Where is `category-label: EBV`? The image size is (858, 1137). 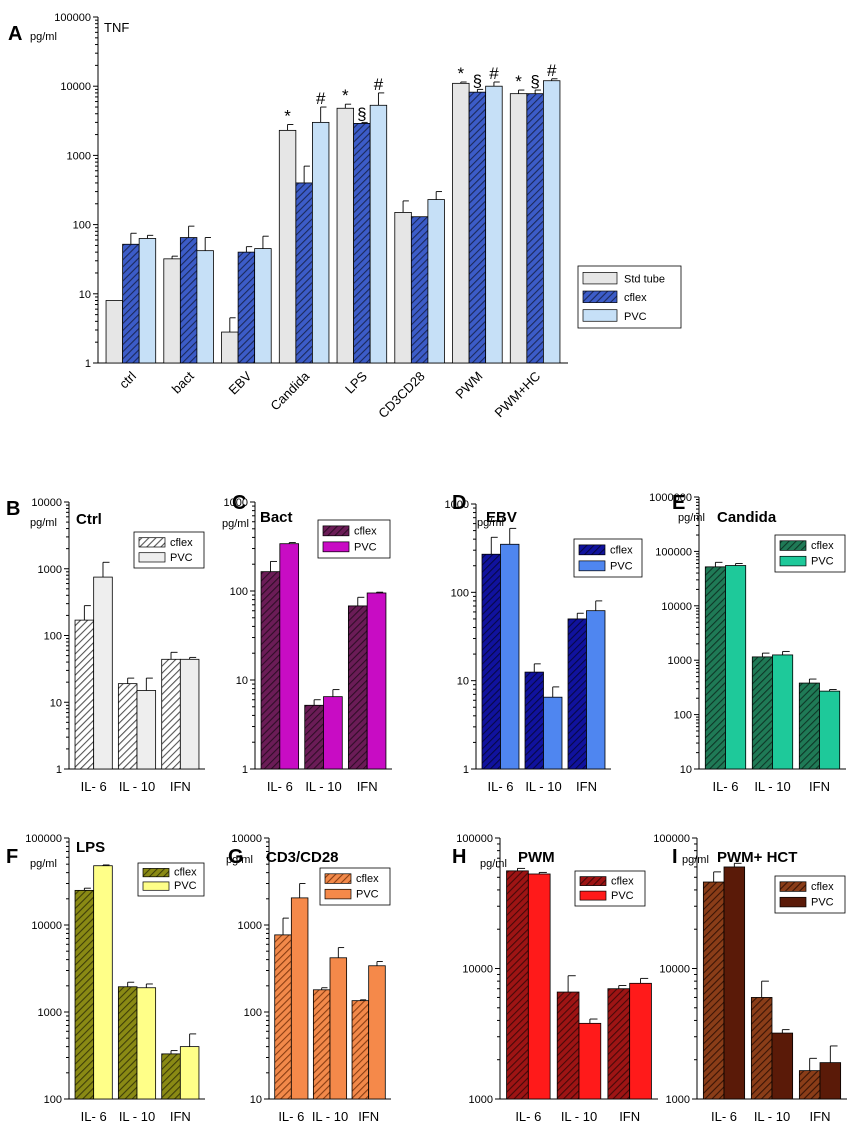
category-label: EBV is located at coordinates (239, 382).